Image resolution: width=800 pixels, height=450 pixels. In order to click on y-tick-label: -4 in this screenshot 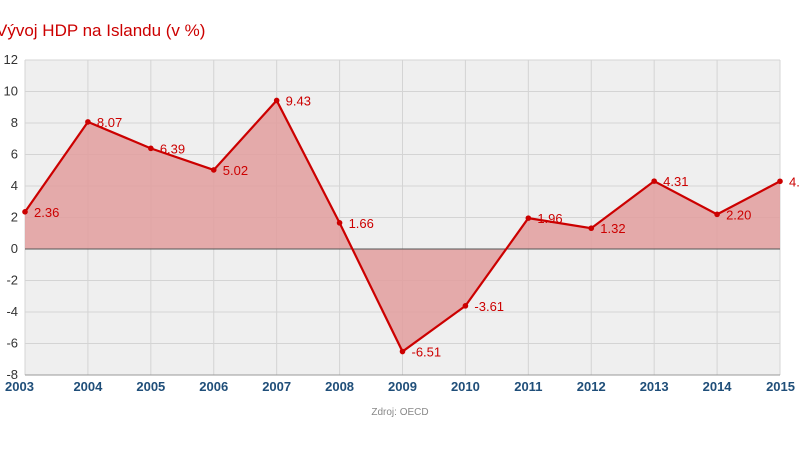, I will do `click(12, 311)`.